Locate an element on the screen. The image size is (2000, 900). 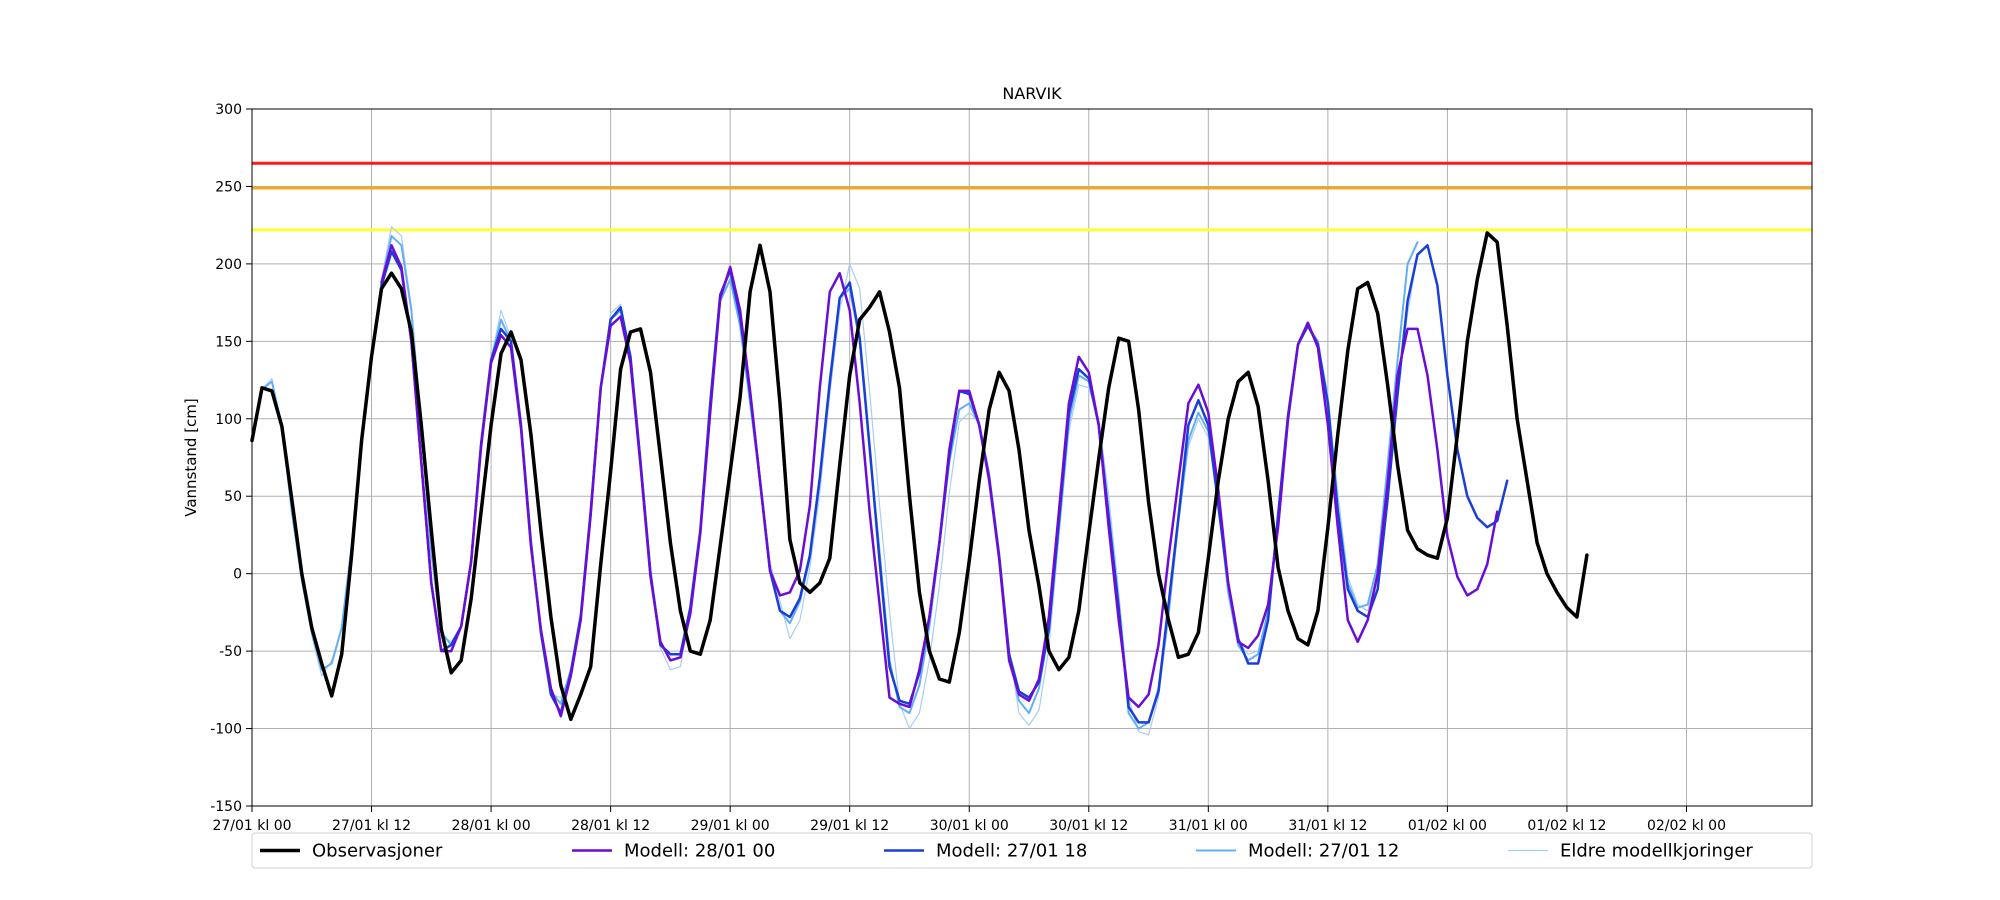
legend-label: Modell: 27/01 12 is located at coordinates (1323, 851).